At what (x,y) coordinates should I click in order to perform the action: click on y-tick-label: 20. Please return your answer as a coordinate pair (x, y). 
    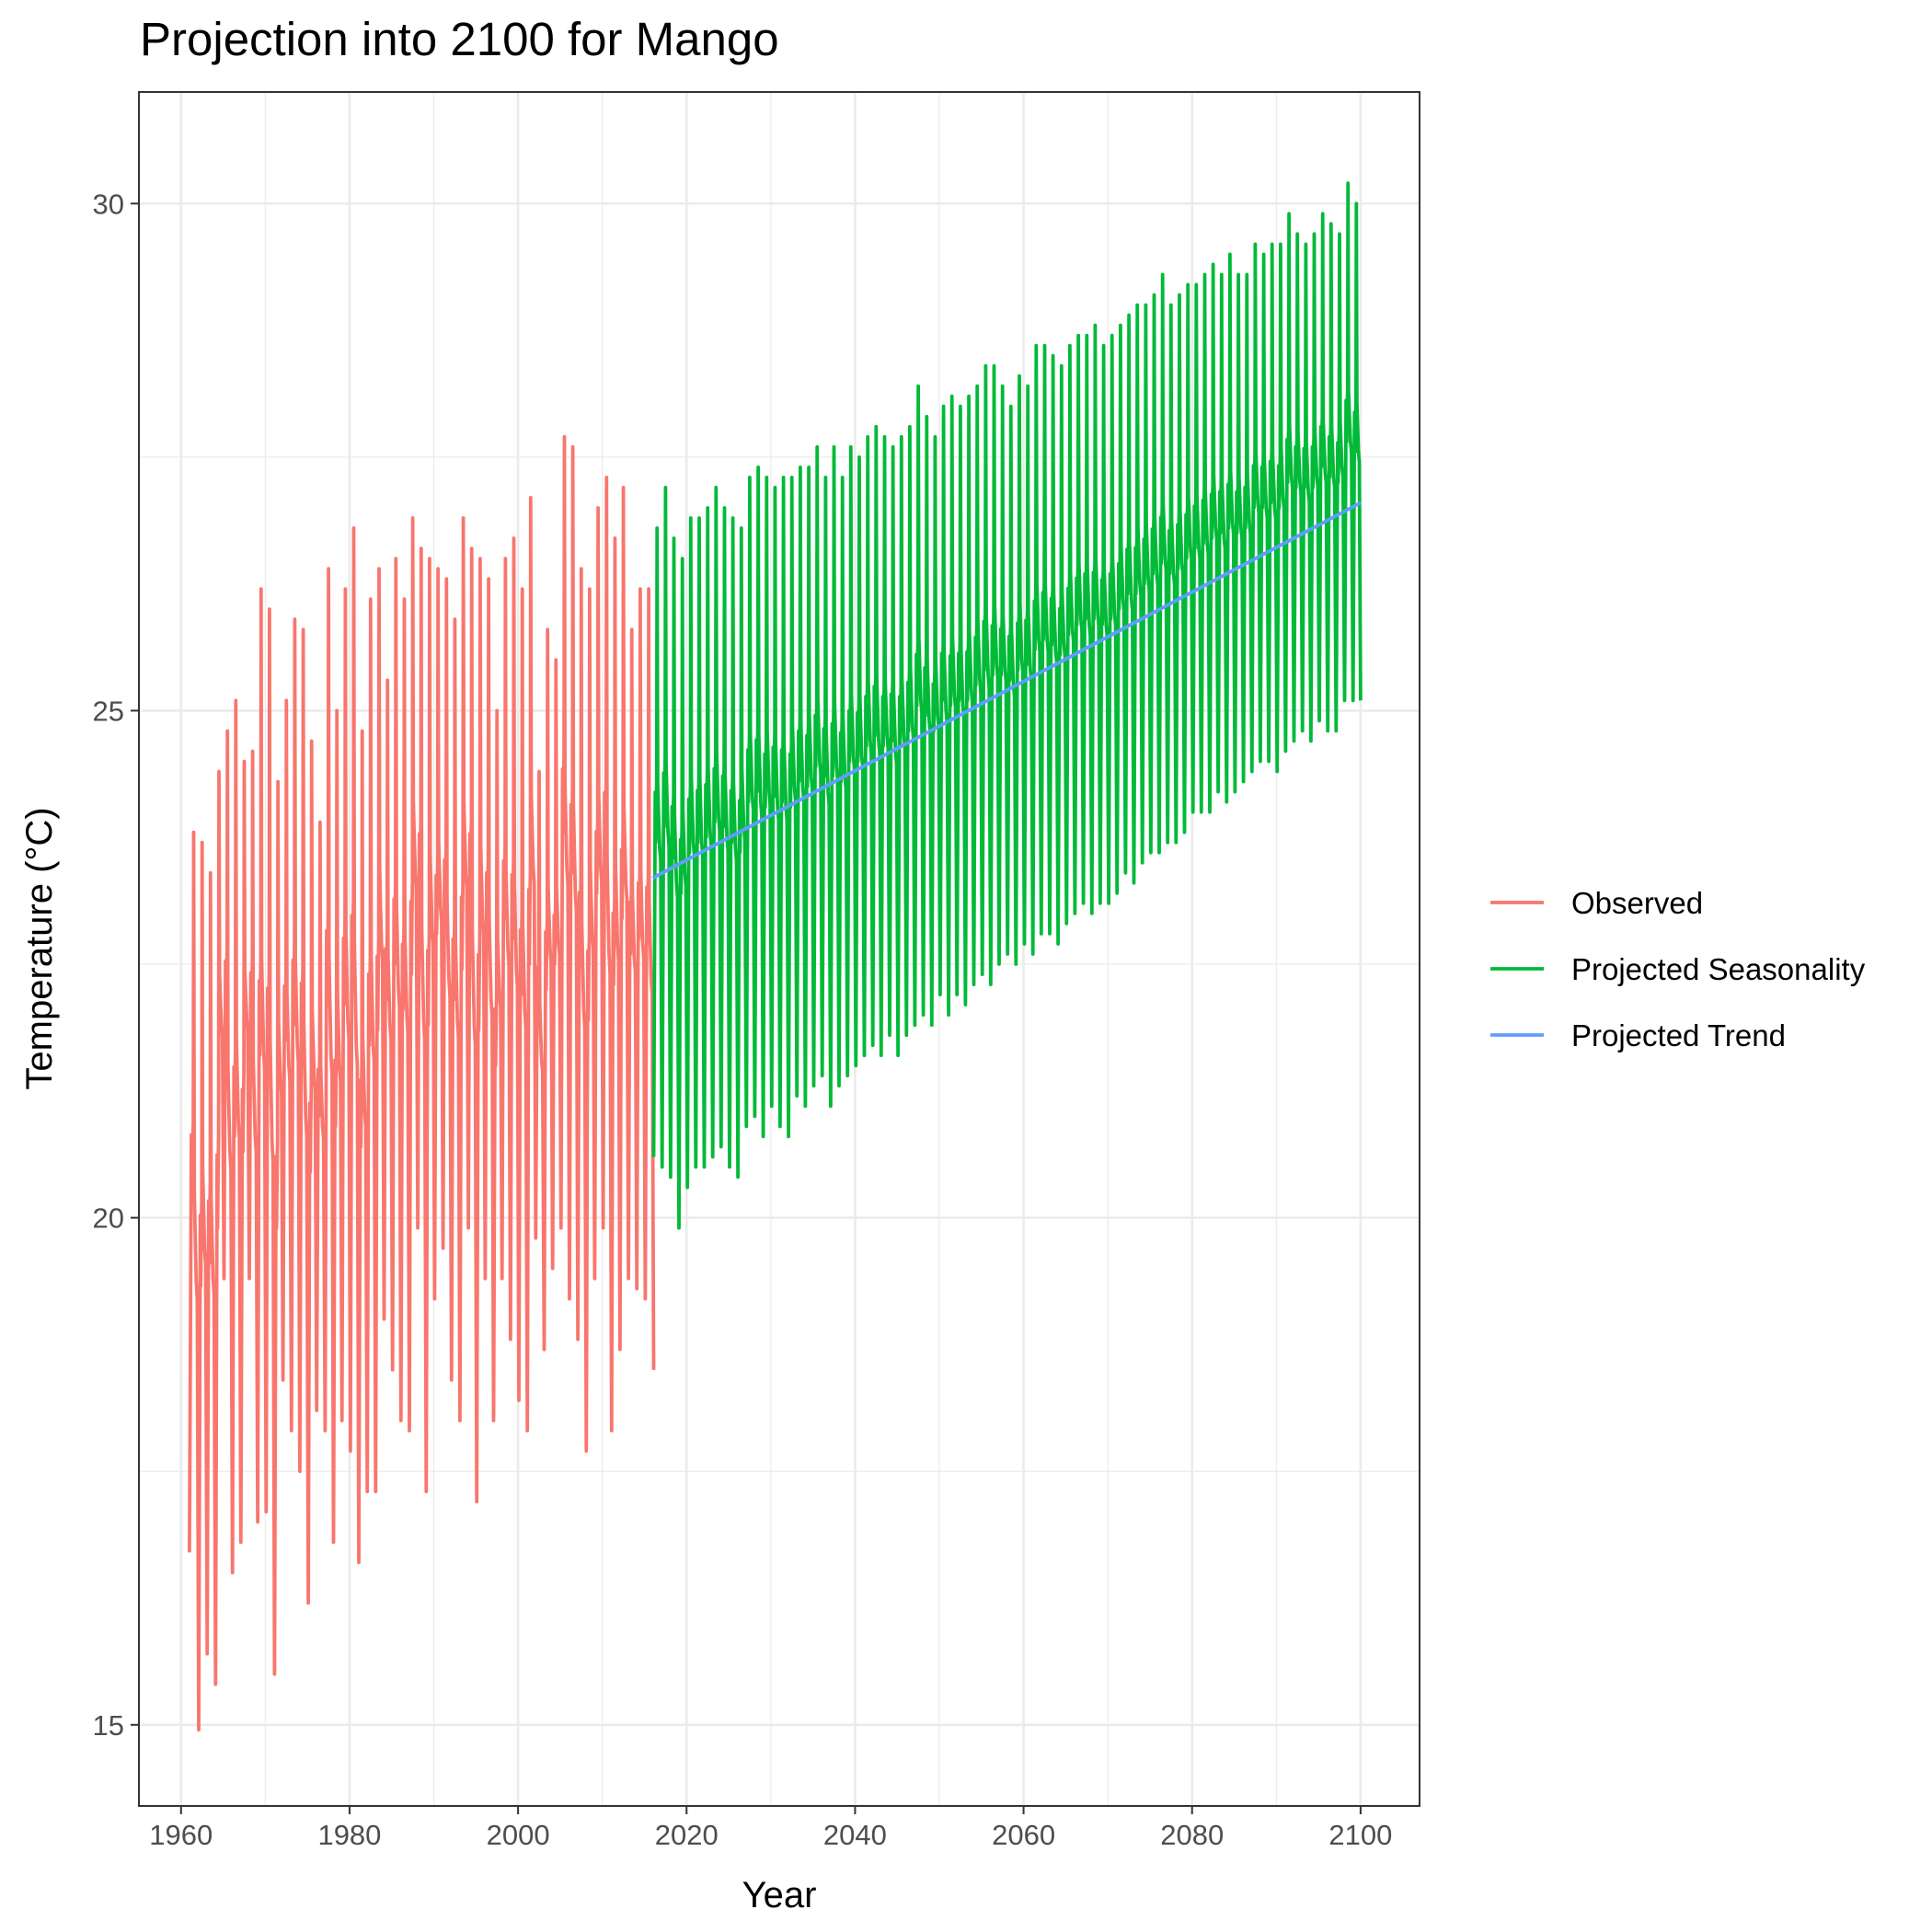
    Looking at the image, I should click on (108, 1218).